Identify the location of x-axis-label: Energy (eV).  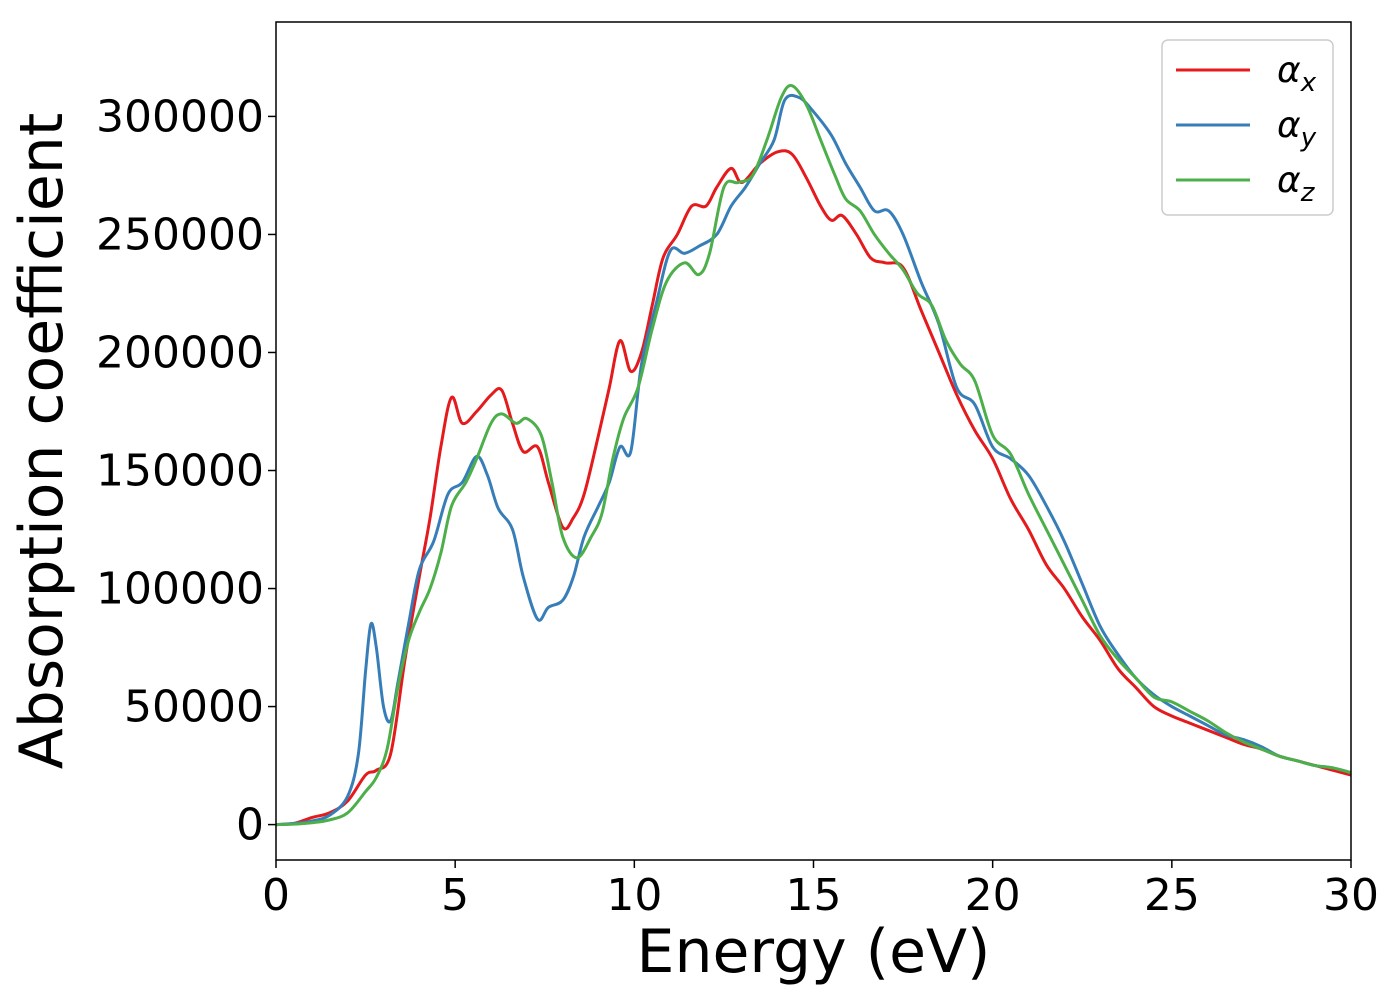
(814, 952).